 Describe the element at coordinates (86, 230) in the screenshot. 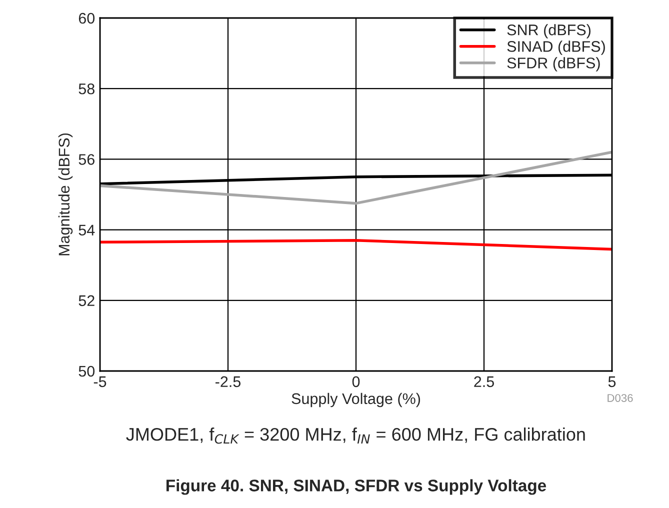

I see `y-tick-label: 54` at that location.